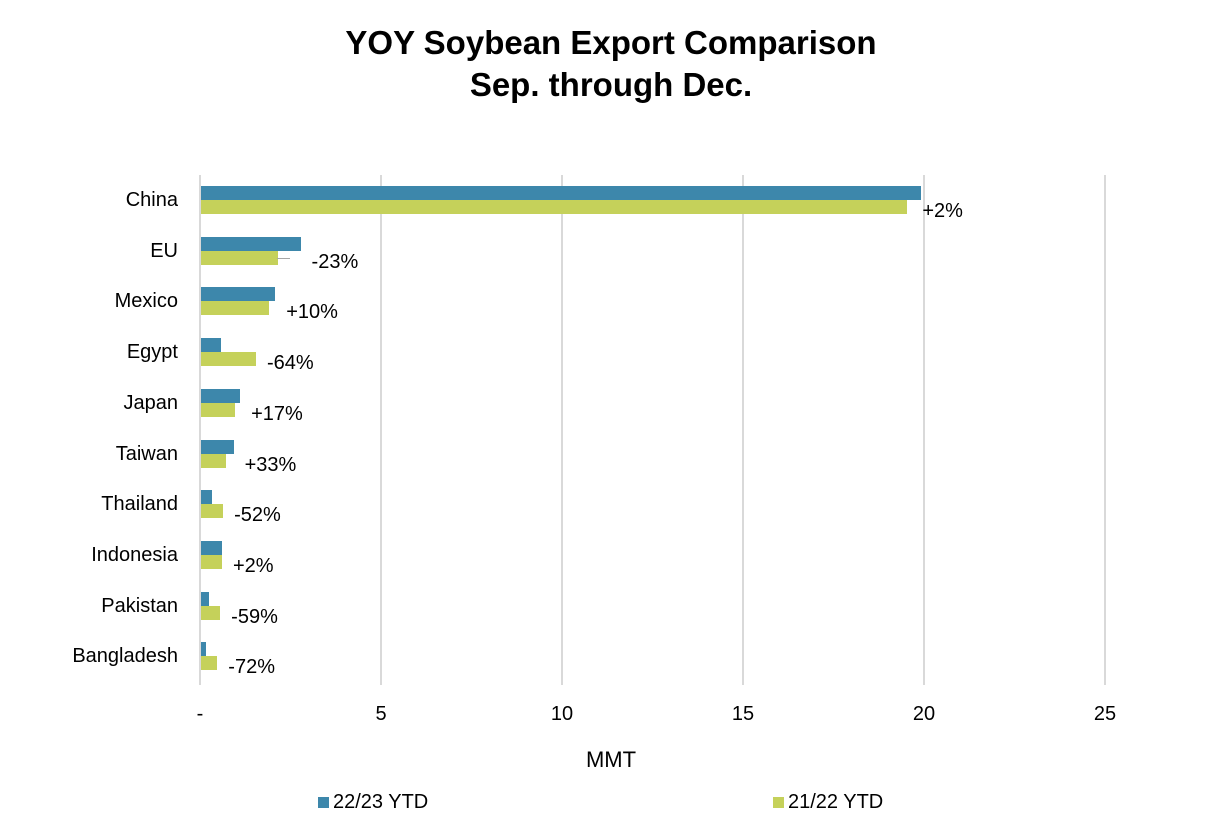 The image size is (1222, 830). Describe the element at coordinates (924, 714) in the screenshot. I see `x-tick-label: 20` at that location.